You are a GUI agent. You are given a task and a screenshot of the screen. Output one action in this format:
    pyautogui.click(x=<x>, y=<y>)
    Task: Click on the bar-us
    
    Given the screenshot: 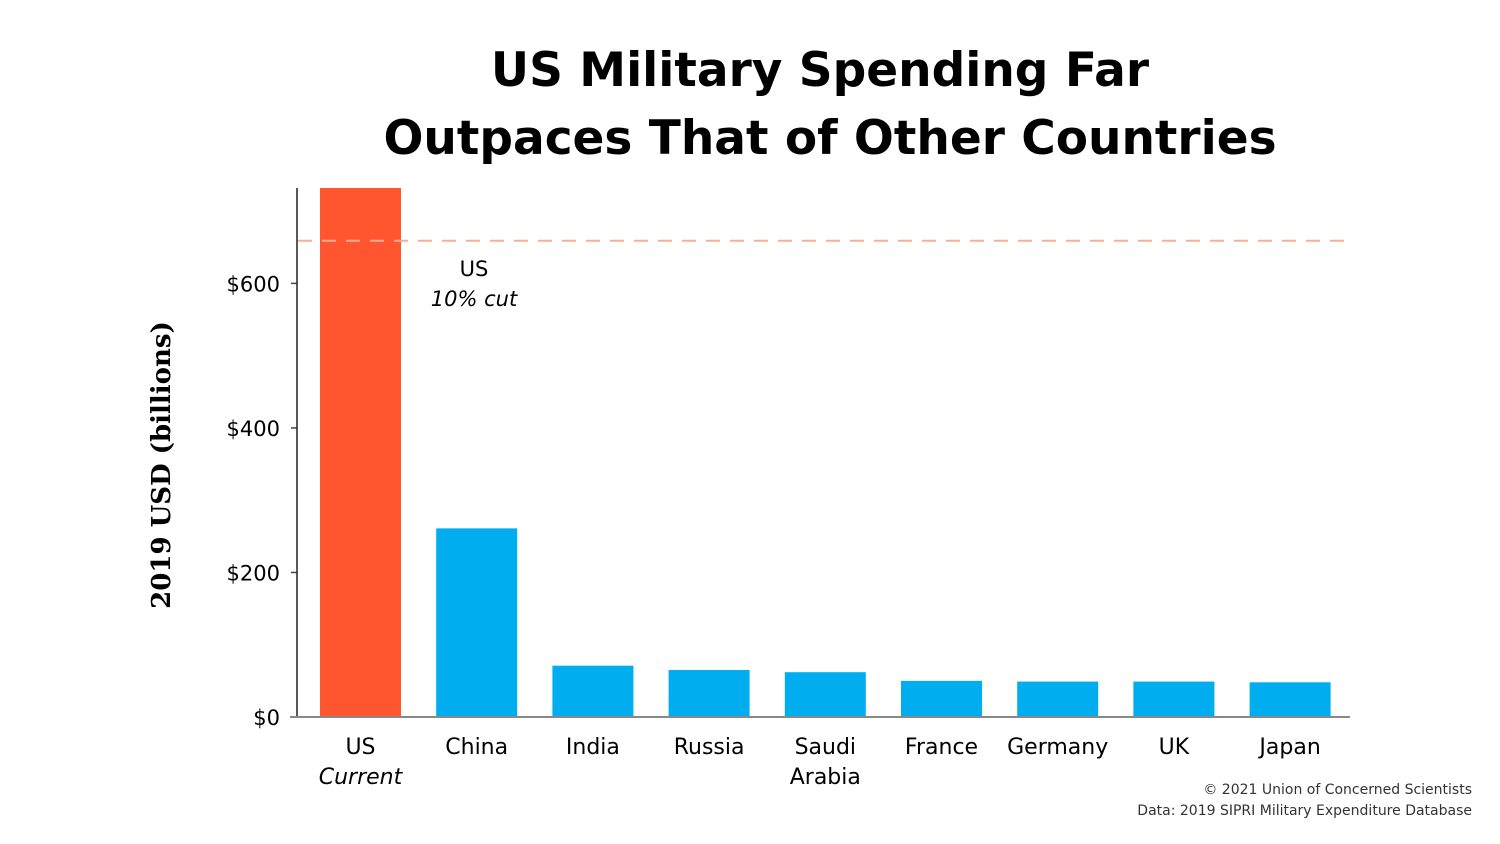 What is the action you would take?
    pyautogui.click(x=360, y=452)
    